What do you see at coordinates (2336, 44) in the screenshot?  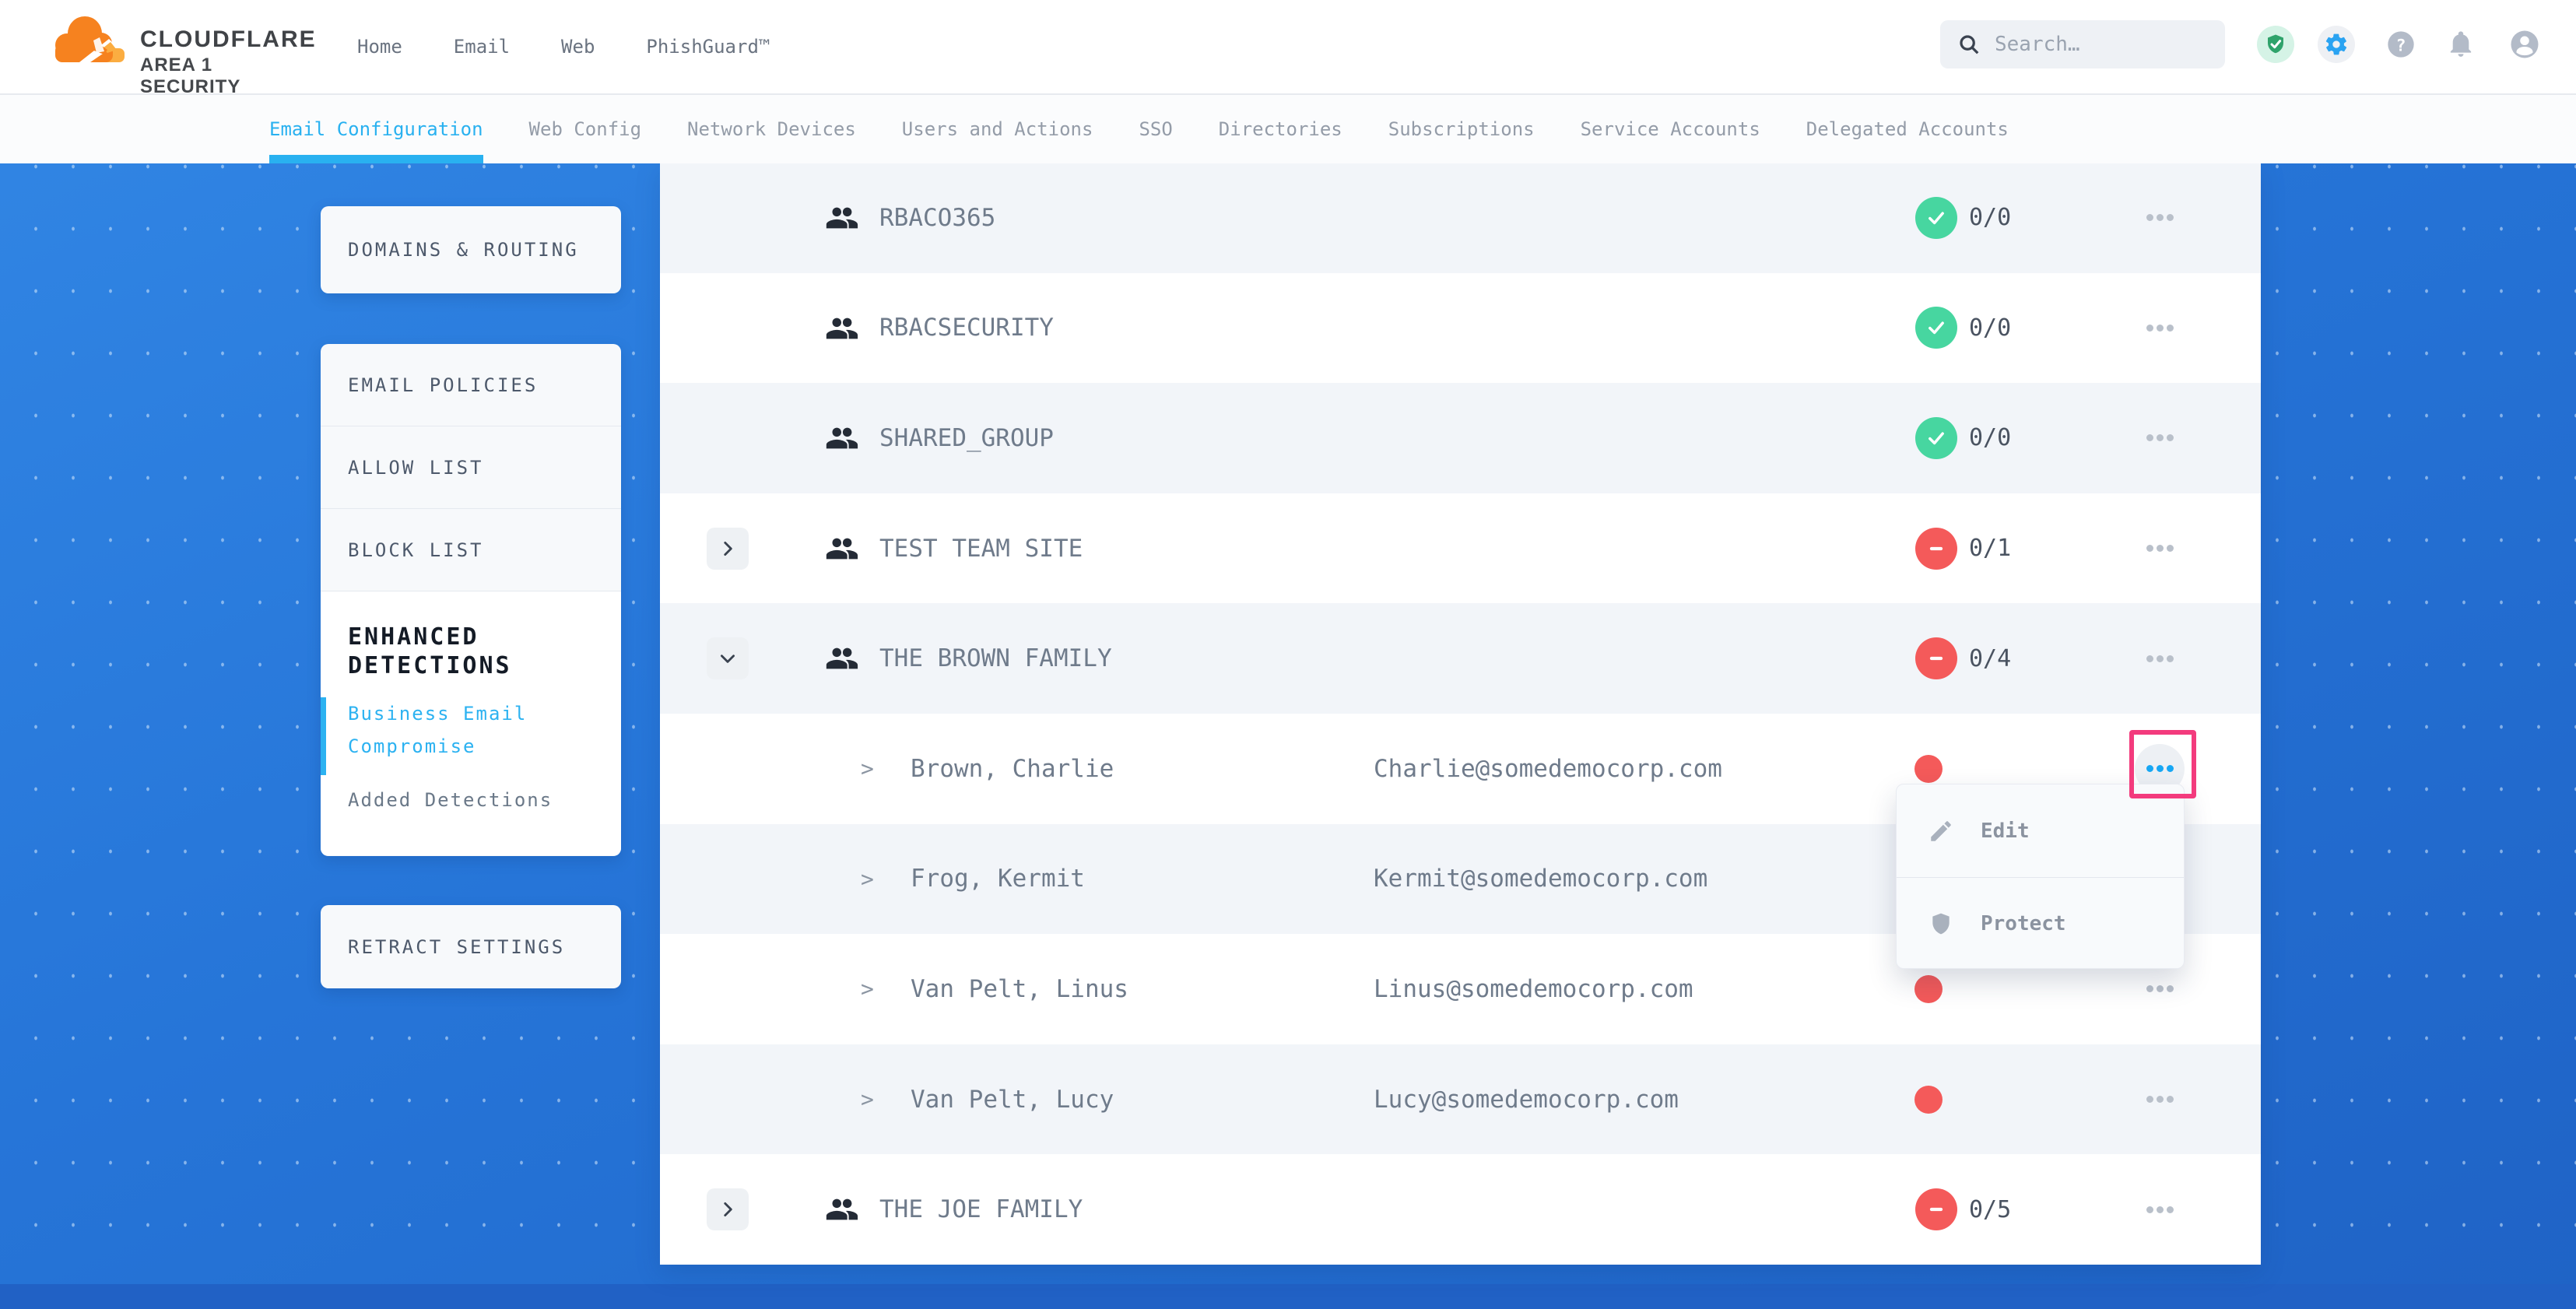 I see `settings-gear-icon` at bounding box center [2336, 44].